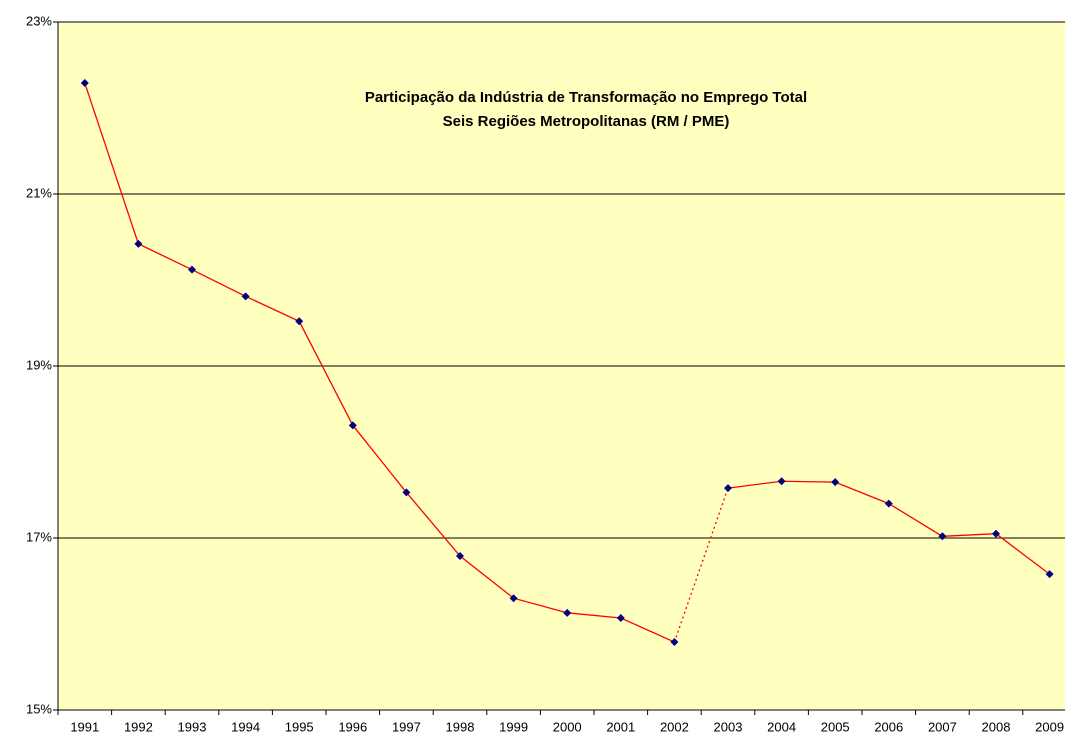 This screenshot has width=1065, height=738. I want to click on x-tick-label: 1998, so click(460, 726).